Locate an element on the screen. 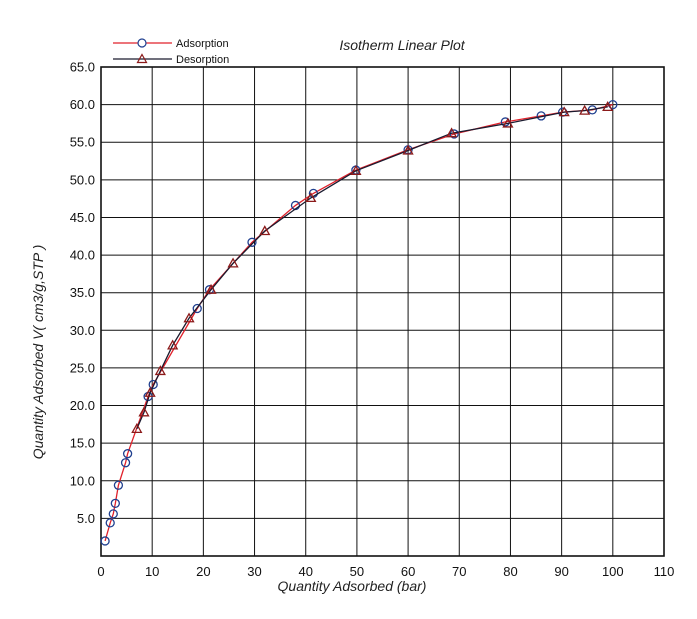 The image size is (697, 619). x-tick-label: 0 is located at coordinates (100, 571).